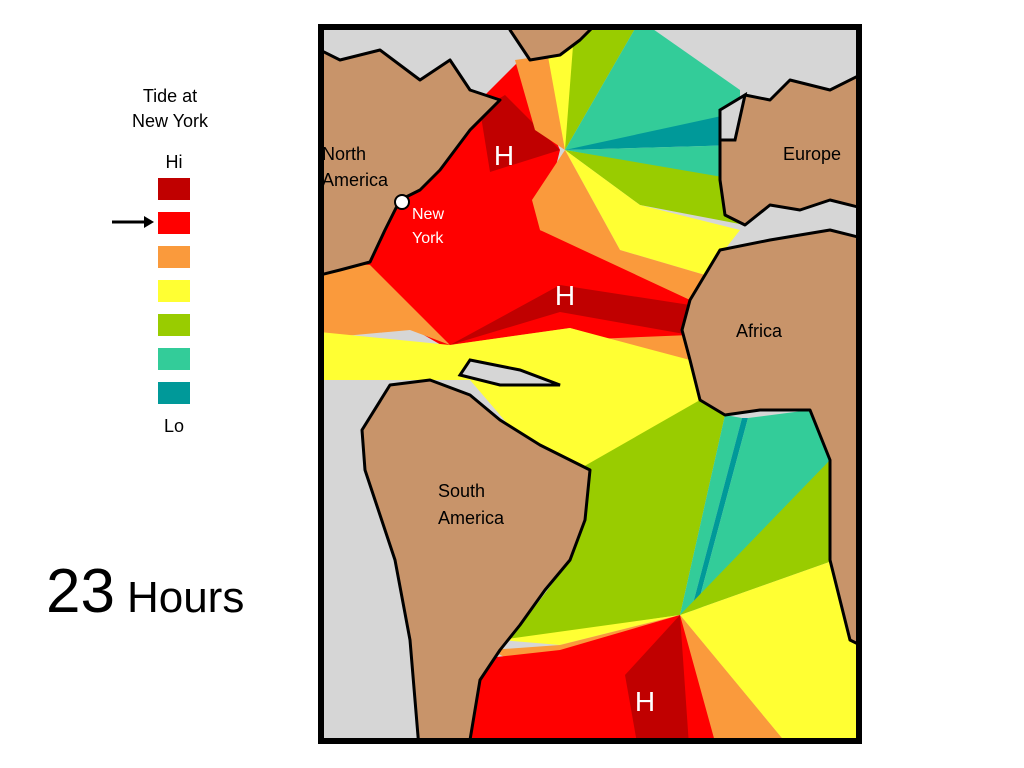 Image resolution: width=1024 pixels, height=768 pixels. I want to click on time: 23 Hours, so click(145, 591).